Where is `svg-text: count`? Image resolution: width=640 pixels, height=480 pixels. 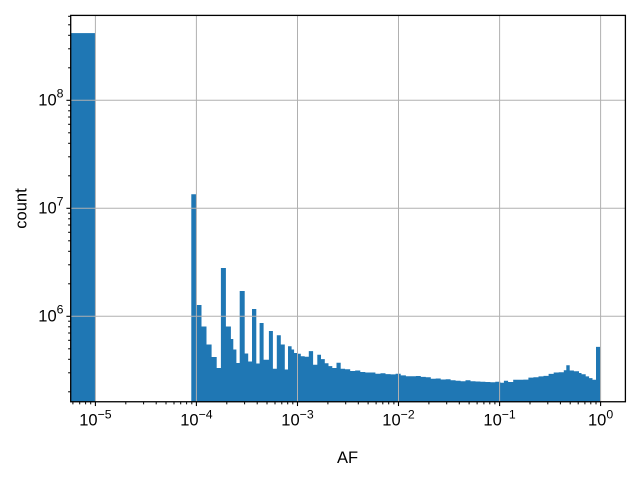 svg-text: count is located at coordinates (21, 208).